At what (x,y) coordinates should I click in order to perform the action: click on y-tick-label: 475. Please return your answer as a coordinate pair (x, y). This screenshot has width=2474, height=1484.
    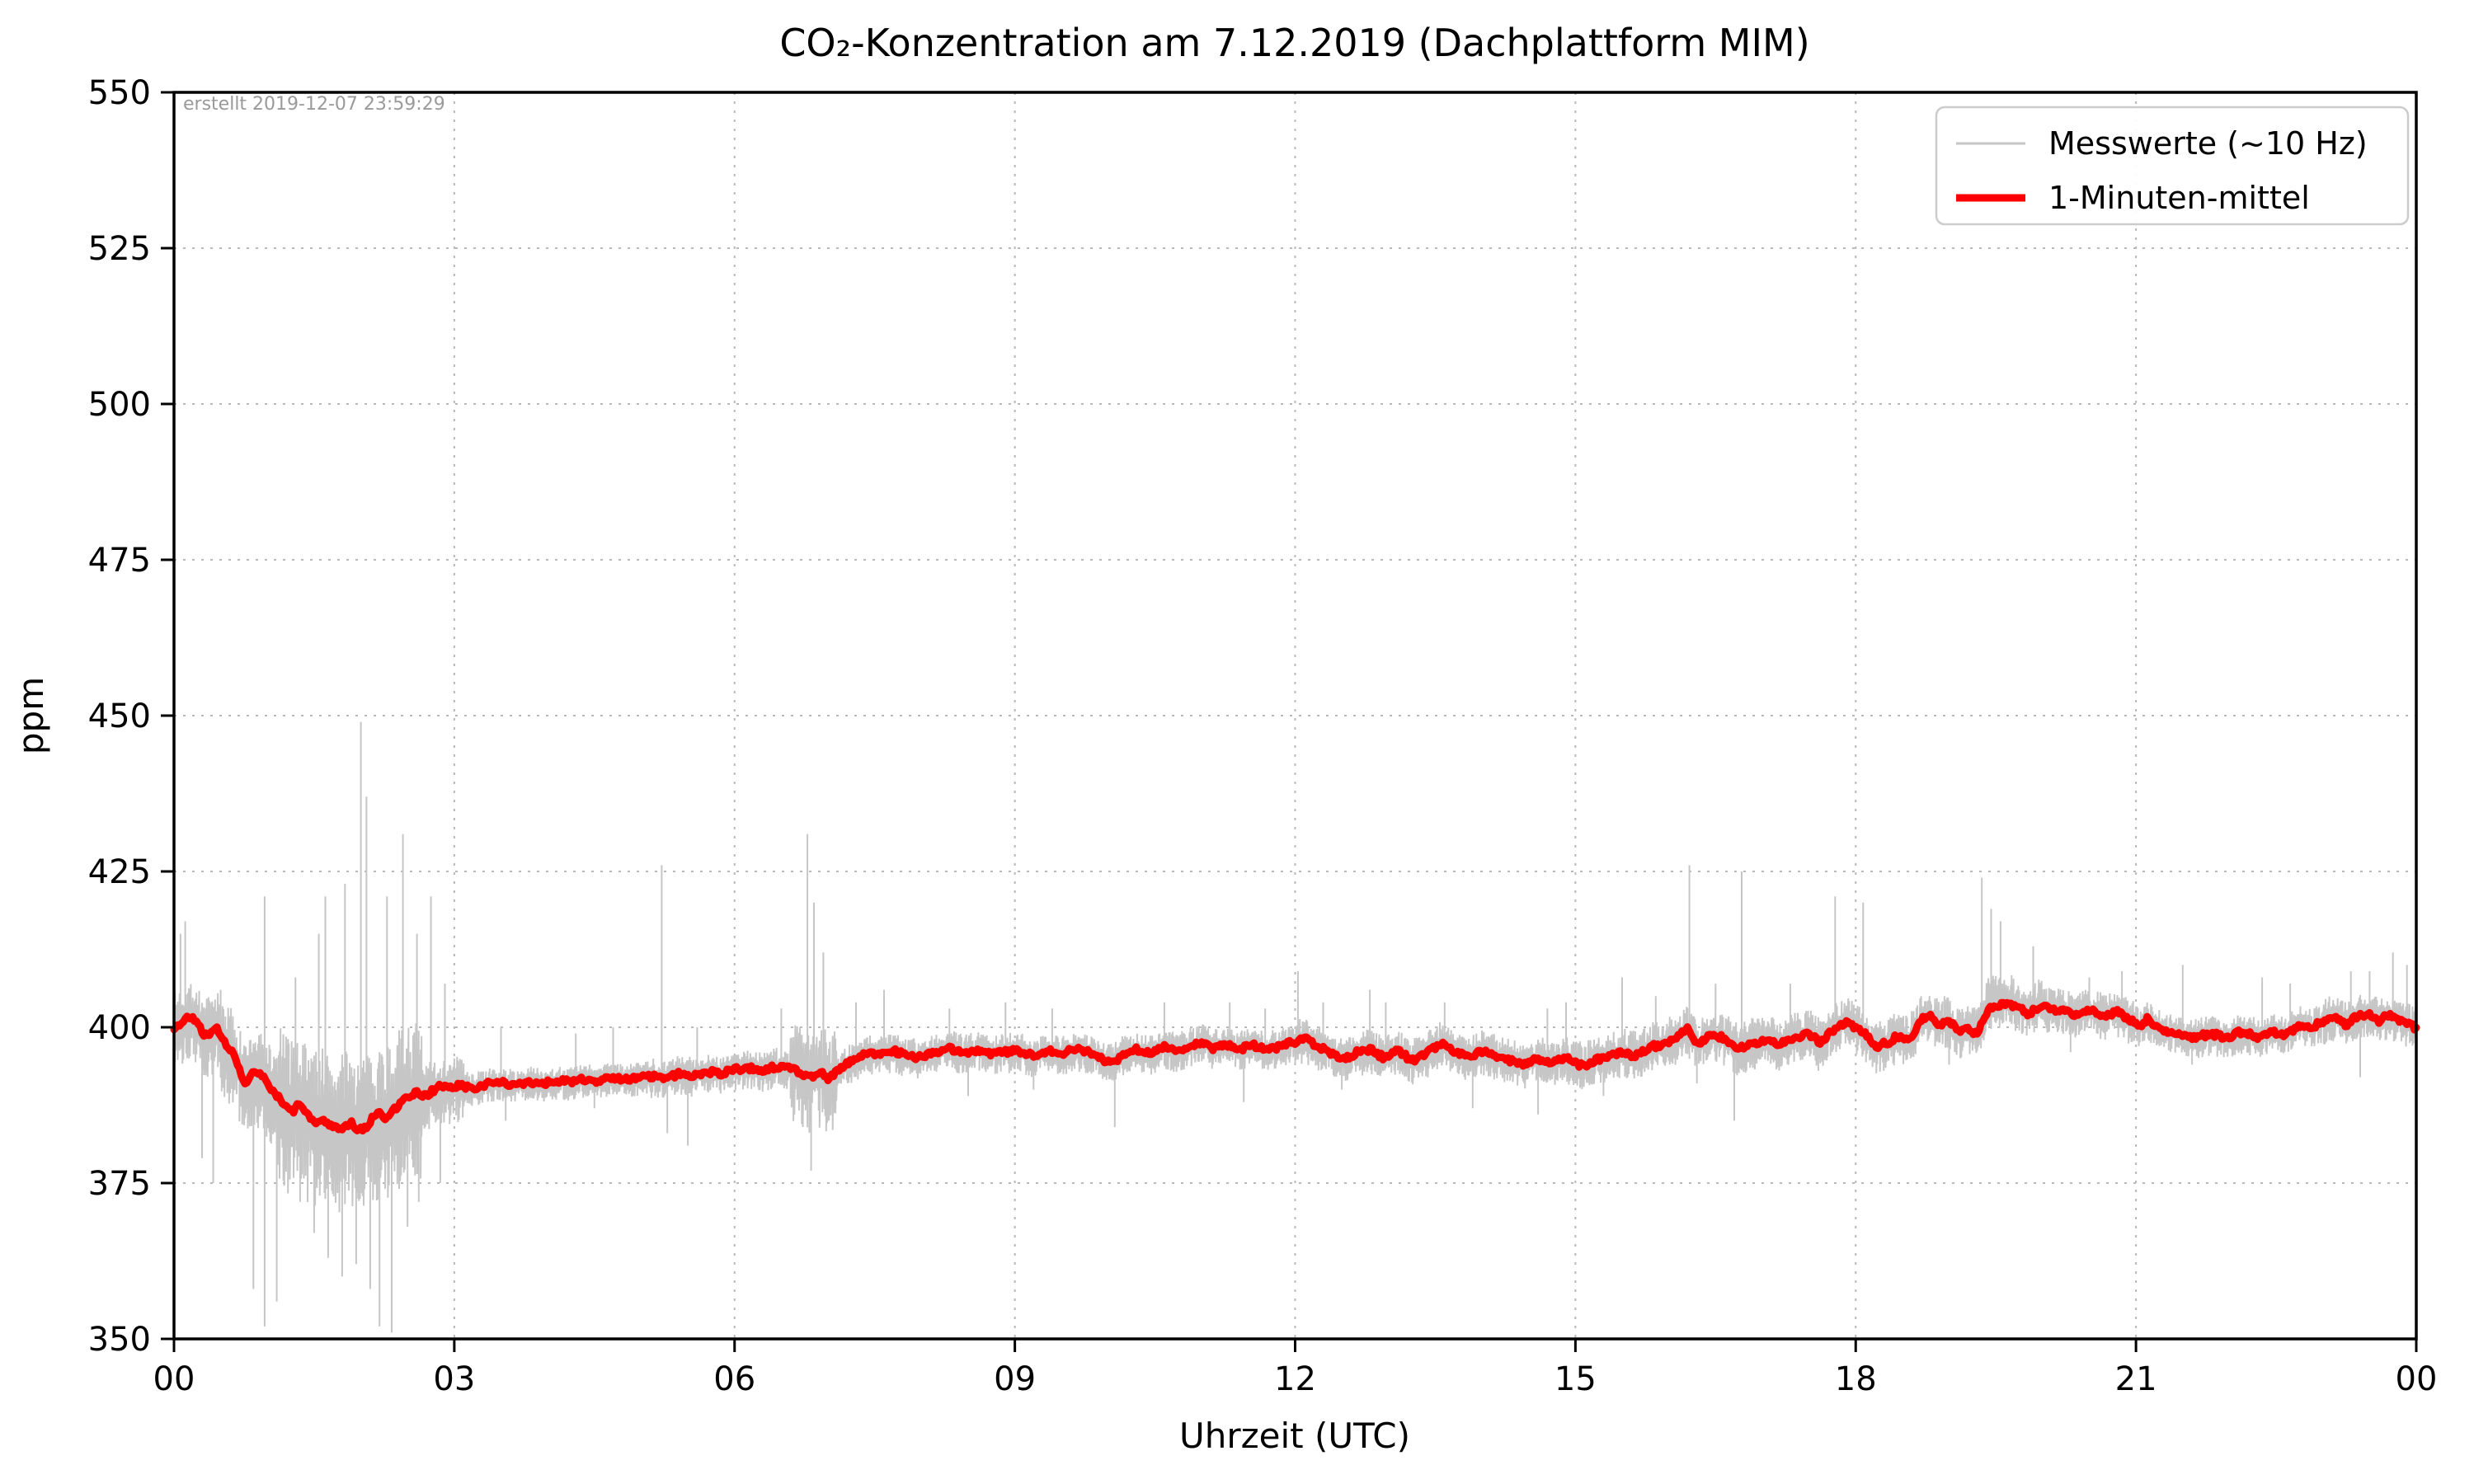
    Looking at the image, I should click on (119, 561).